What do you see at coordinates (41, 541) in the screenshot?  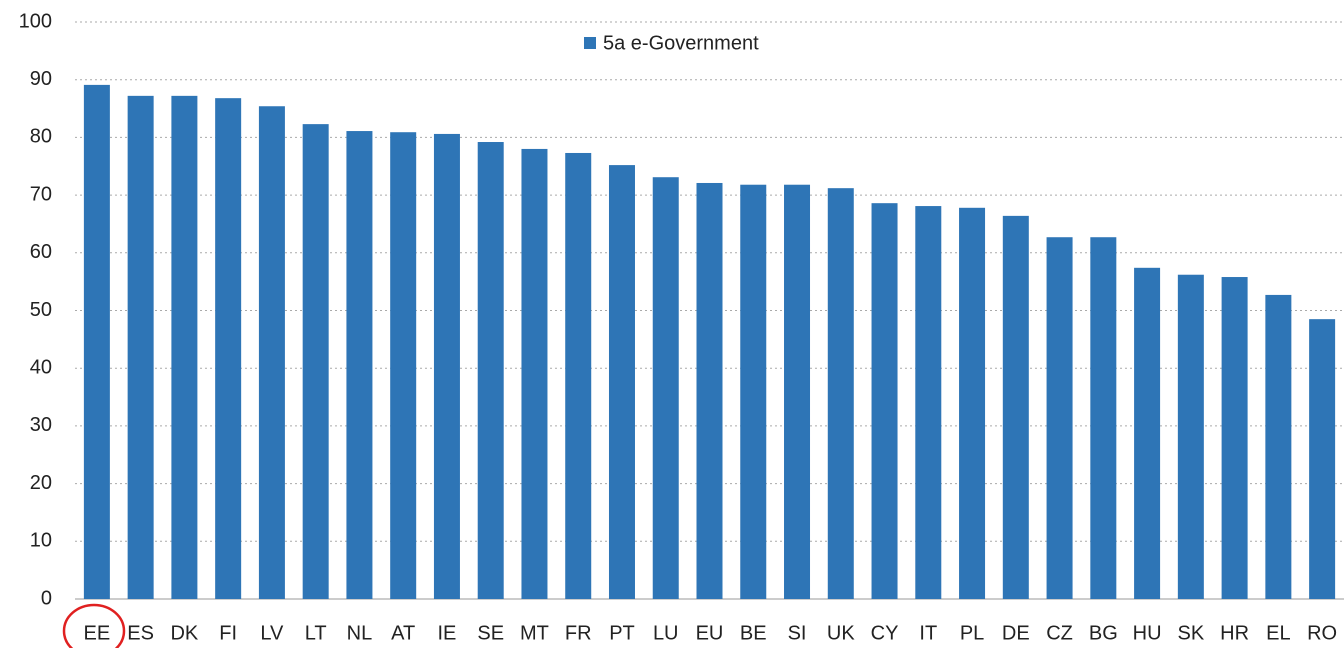 I see `y-tick-label: 10` at bounding box center [41, 541].